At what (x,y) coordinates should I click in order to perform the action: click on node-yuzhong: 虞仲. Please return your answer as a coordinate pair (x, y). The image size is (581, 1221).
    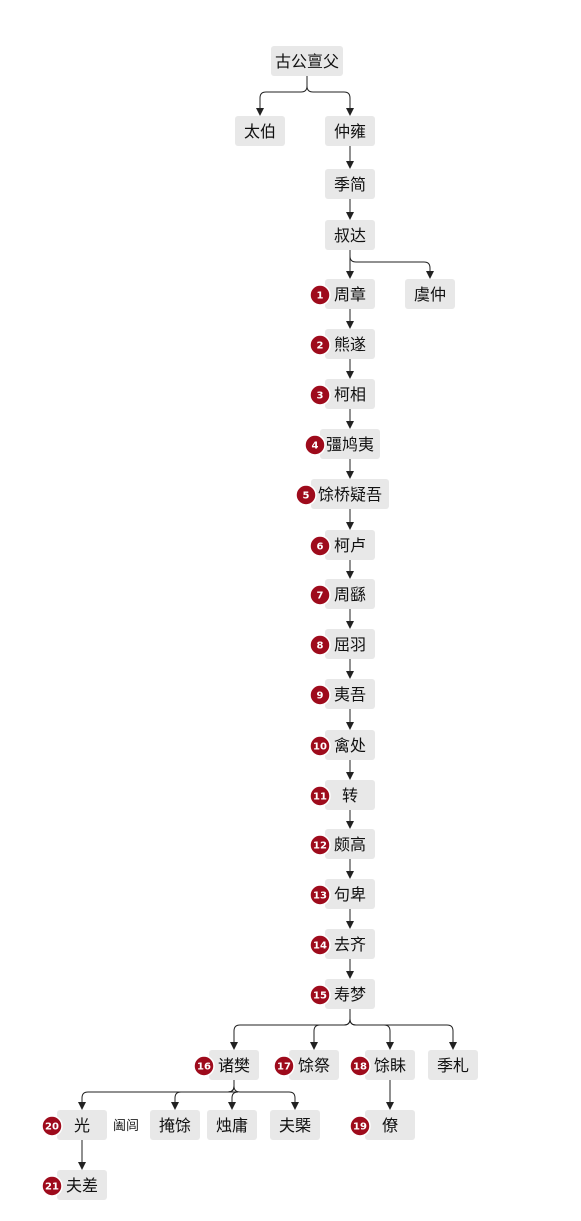
    Looking at the image, I should click on (430, 294).